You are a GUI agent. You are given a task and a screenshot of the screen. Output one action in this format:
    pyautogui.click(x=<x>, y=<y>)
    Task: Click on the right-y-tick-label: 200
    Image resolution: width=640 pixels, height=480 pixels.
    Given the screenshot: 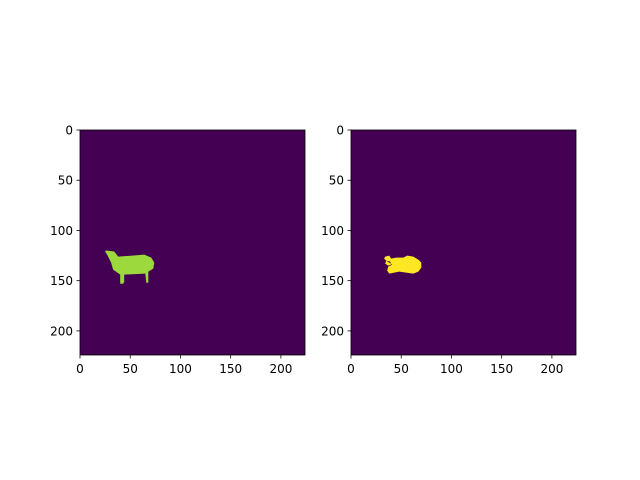 What is the action you would take?
    pyautogui.click(x=332, y=331)
    